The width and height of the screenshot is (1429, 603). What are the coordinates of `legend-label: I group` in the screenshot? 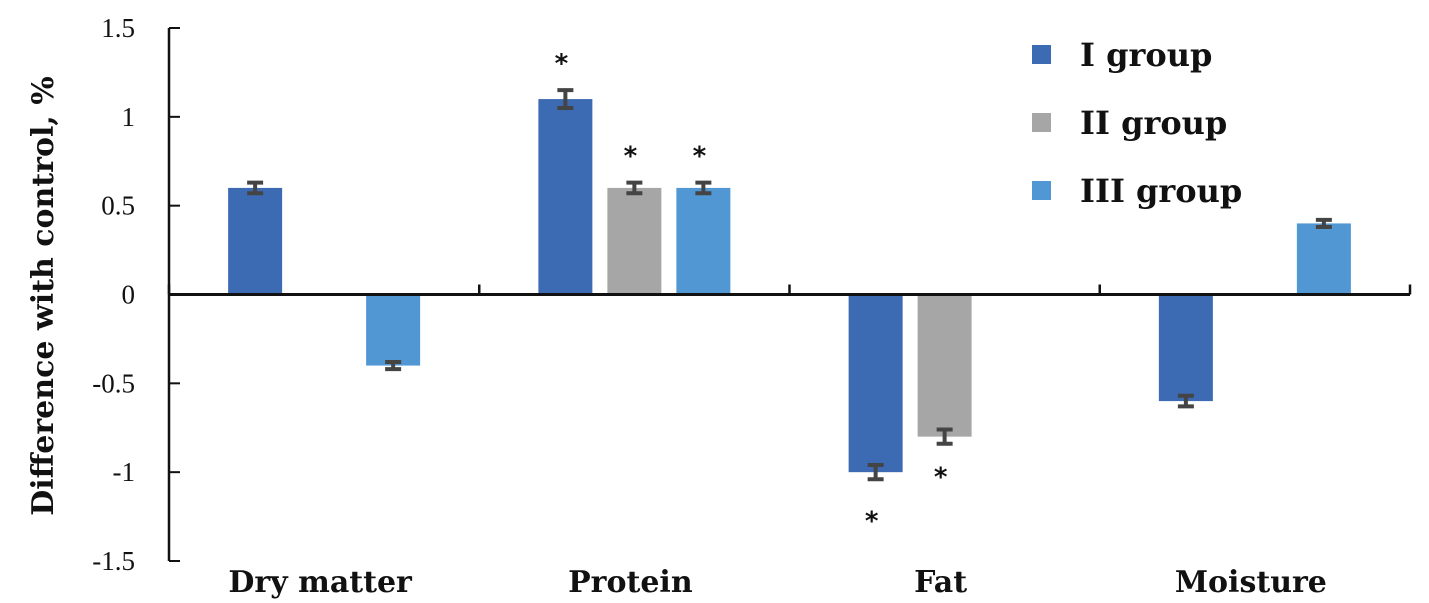 It's located at (1146, 55).